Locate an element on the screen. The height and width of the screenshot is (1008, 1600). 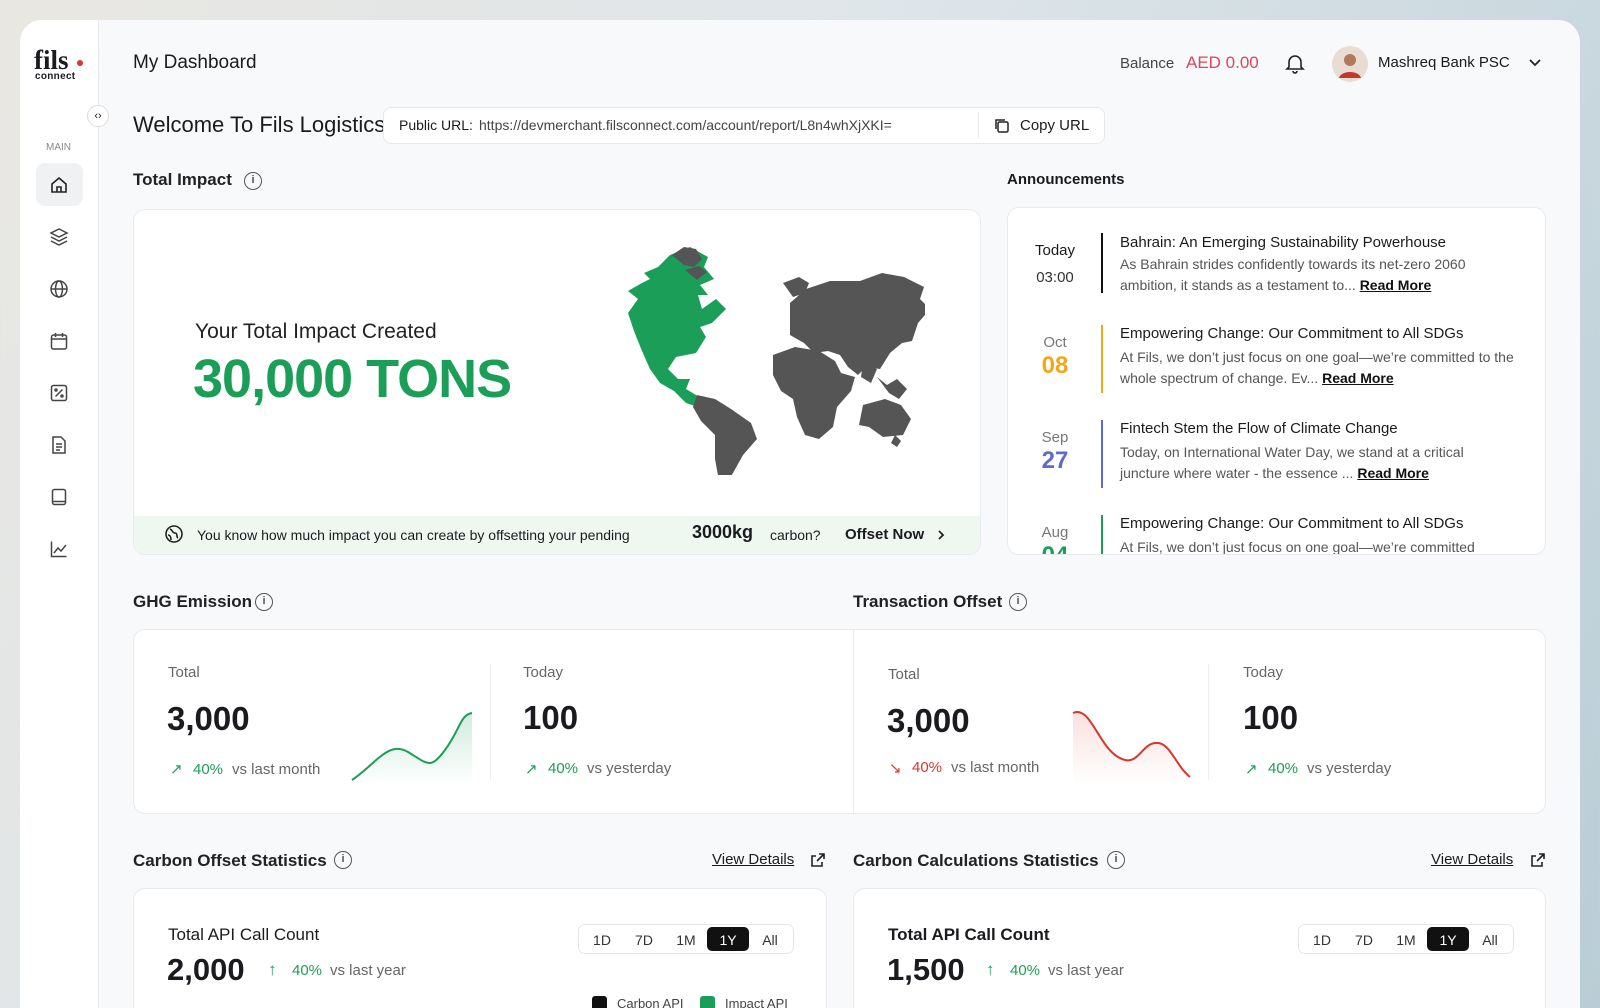
nav-percent is located at coordinates (59, 393).